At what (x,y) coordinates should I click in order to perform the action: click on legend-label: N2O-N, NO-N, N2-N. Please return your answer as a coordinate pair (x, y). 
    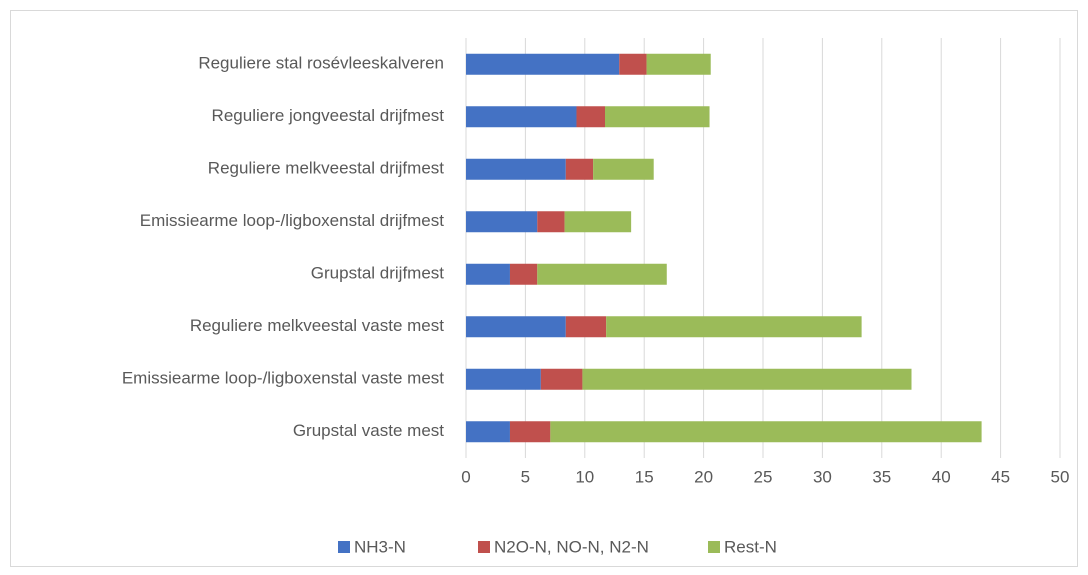
    Looking at the image, I should click on (571, 546).